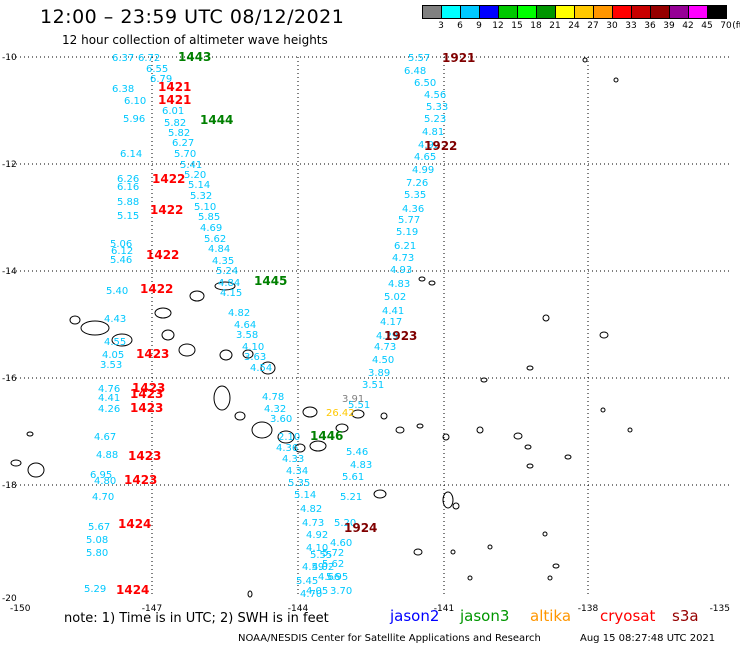 This screenshot has height=650, width=740. What do you see at coordinates (340, 413) in the screenshot?
I see `wave-height-label: 26.42` at bounding box center [340, 413].